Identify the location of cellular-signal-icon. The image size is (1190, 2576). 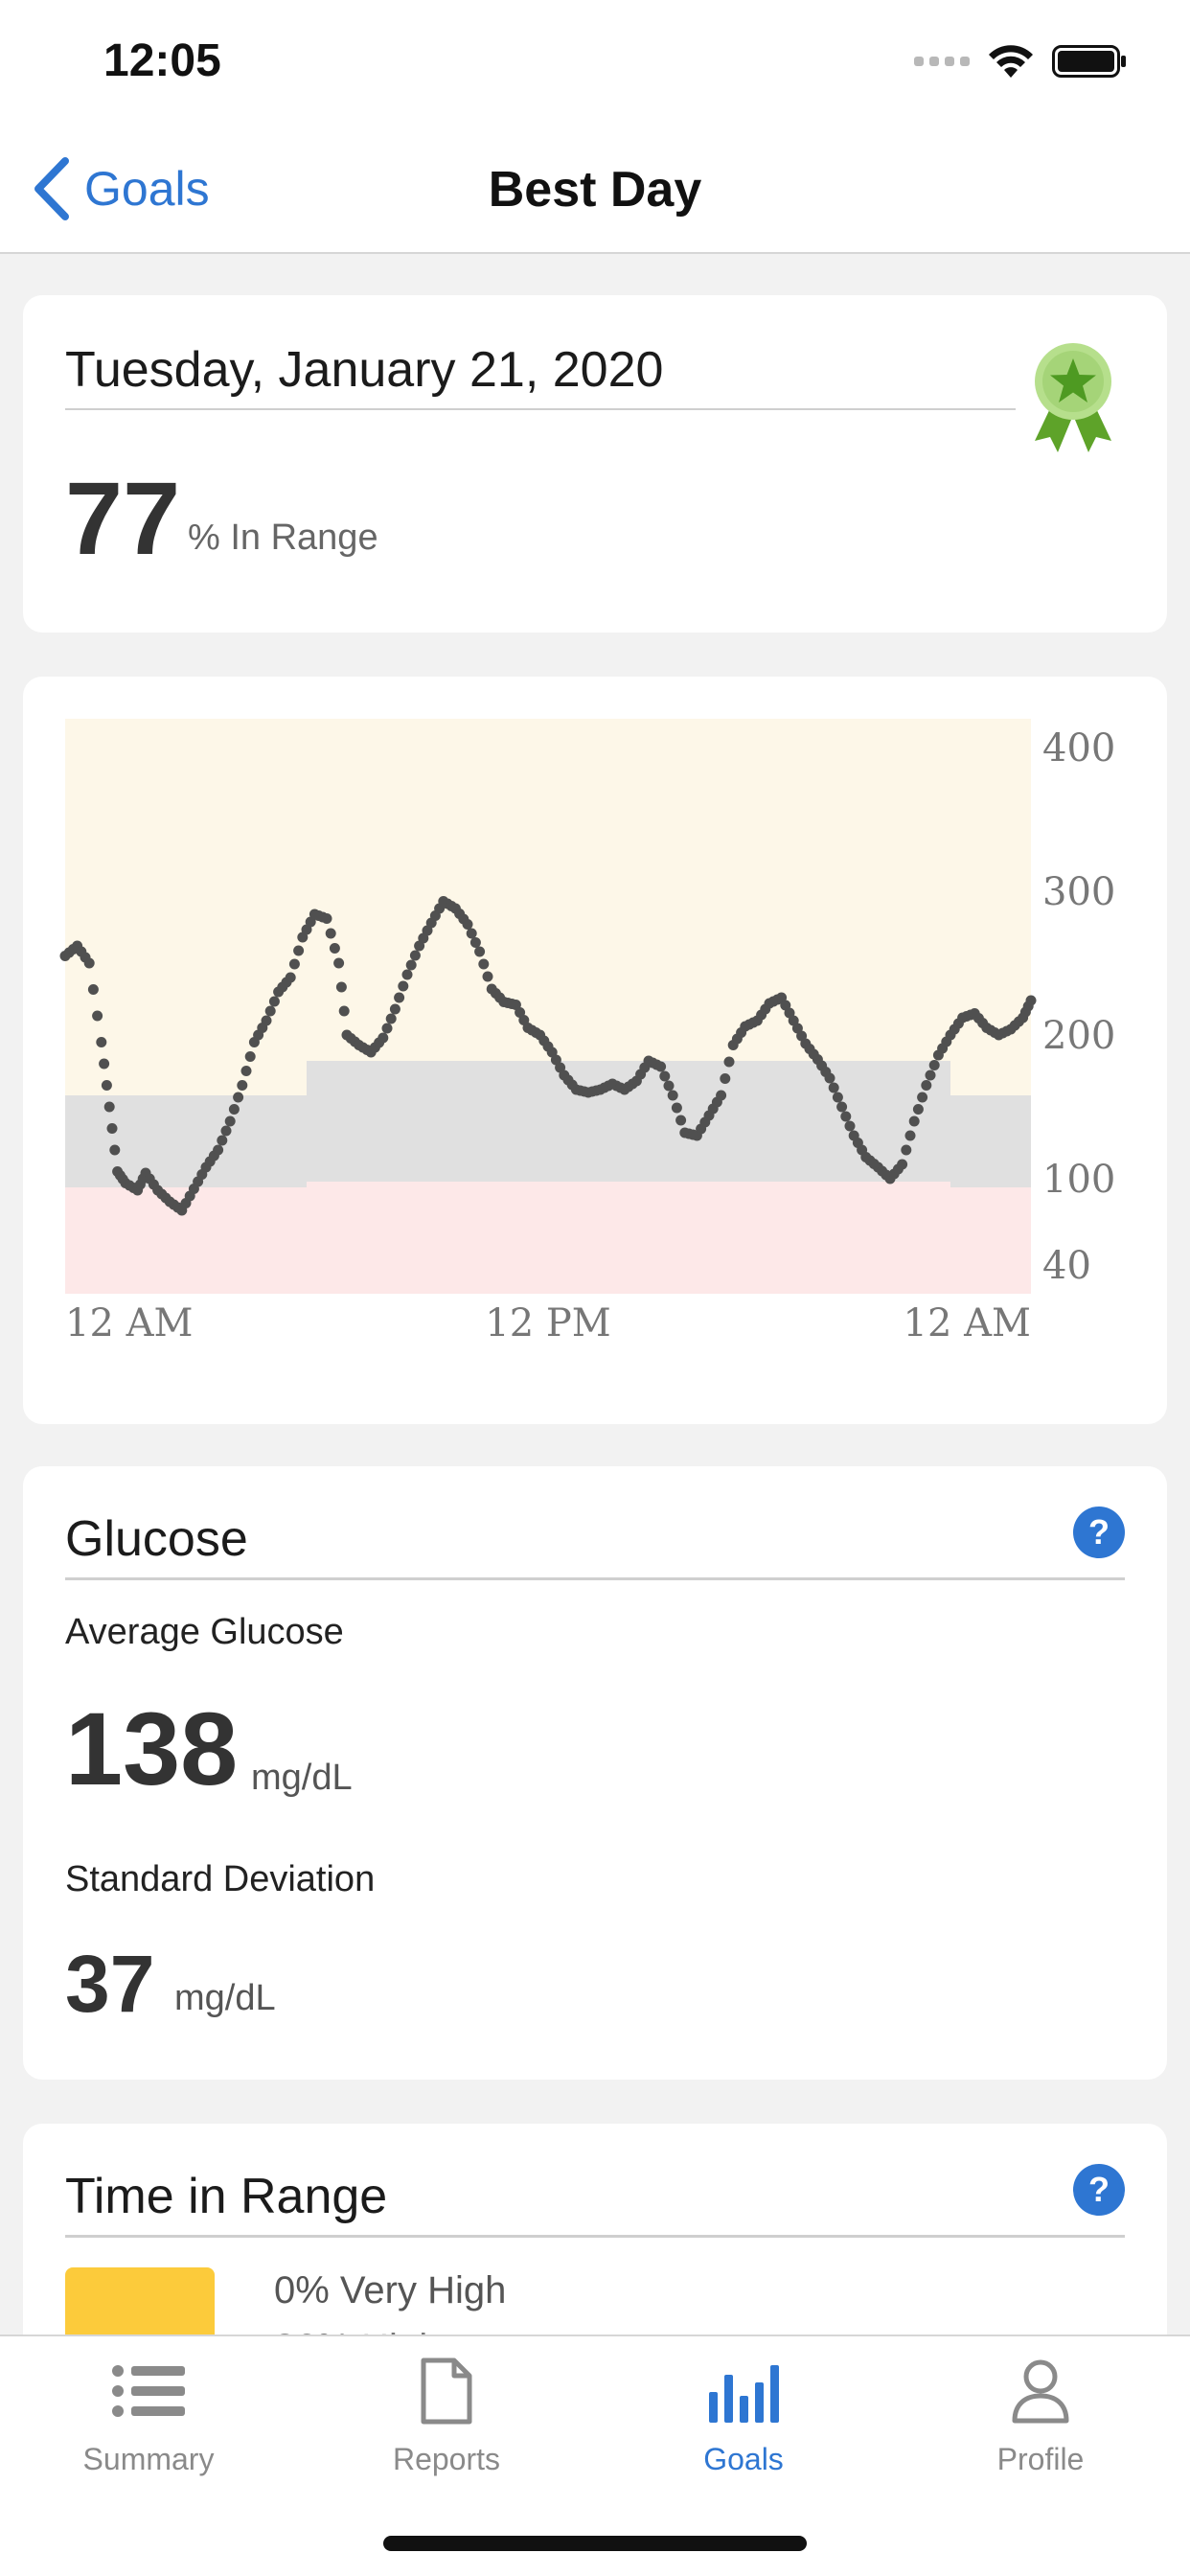
(942, 62).